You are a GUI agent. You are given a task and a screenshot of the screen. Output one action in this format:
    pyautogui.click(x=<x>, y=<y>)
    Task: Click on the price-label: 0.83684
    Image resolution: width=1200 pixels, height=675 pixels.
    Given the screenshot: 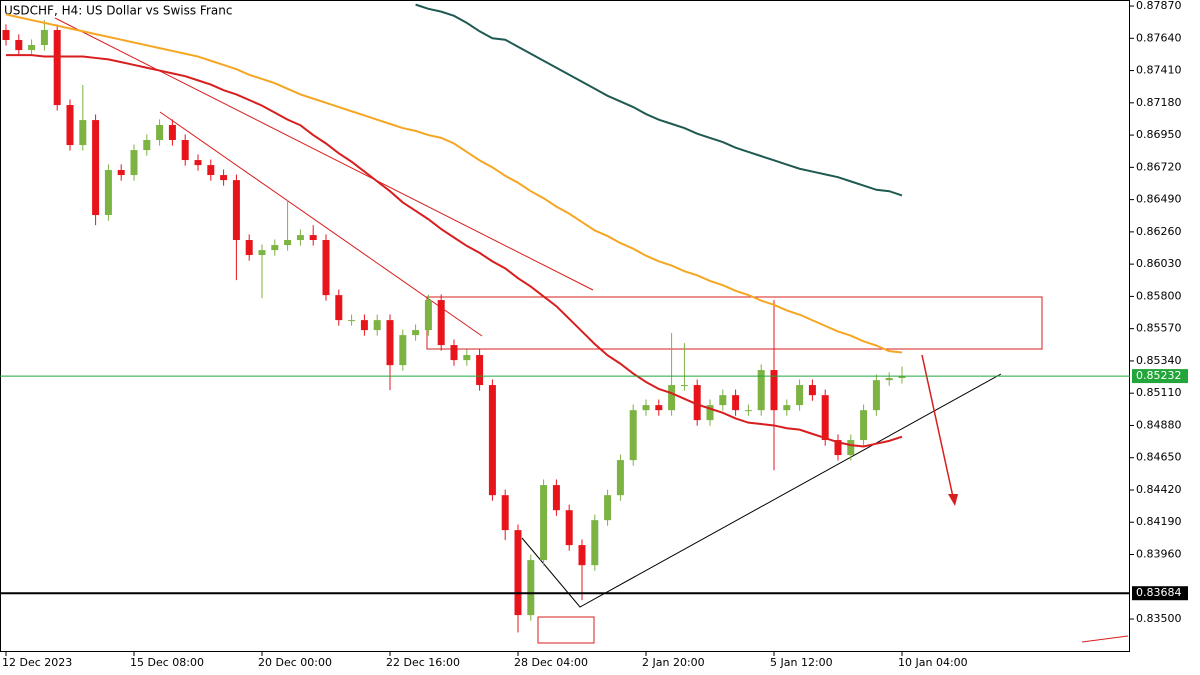 What is the action you would take?
    pyautogui.click(x=1159, y=592)
    